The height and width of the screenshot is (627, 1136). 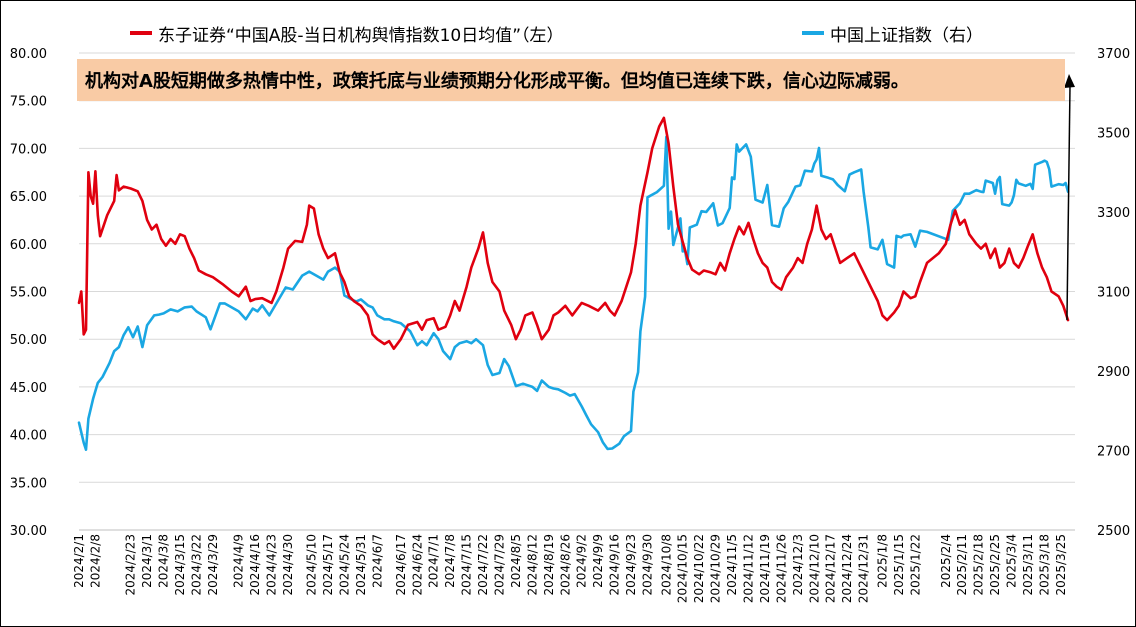 What do you see at coordinates (377, 561) in the screenshot?
I see `x-tick-label: 2024/6/7` at bounding box center [377, 561].